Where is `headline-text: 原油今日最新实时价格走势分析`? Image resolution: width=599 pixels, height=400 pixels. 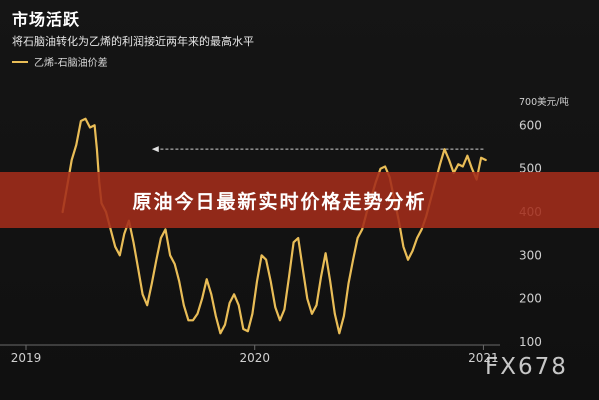
headline-text: 原油今日最新实时价格走势分析 is located at coordinates (279, 201).